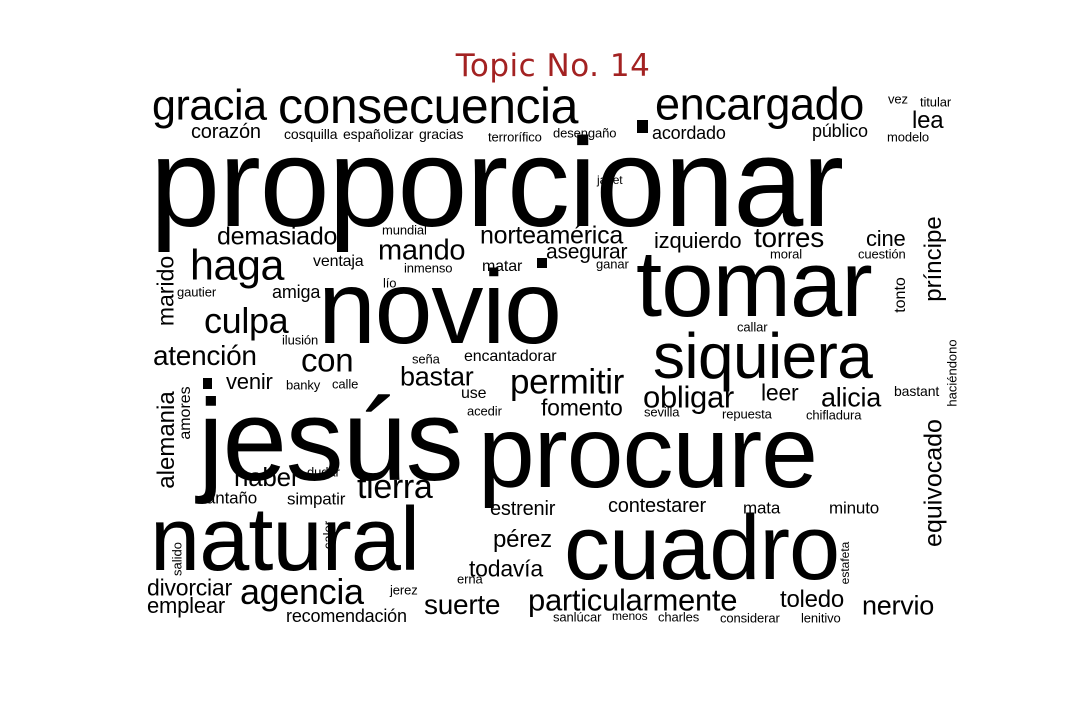 Image resolution: width=1080 pixels, height=720 pixels. Describe the element at coordinates (567, 382) in the screenshot. I see `cloud-word: permitir` at that location.